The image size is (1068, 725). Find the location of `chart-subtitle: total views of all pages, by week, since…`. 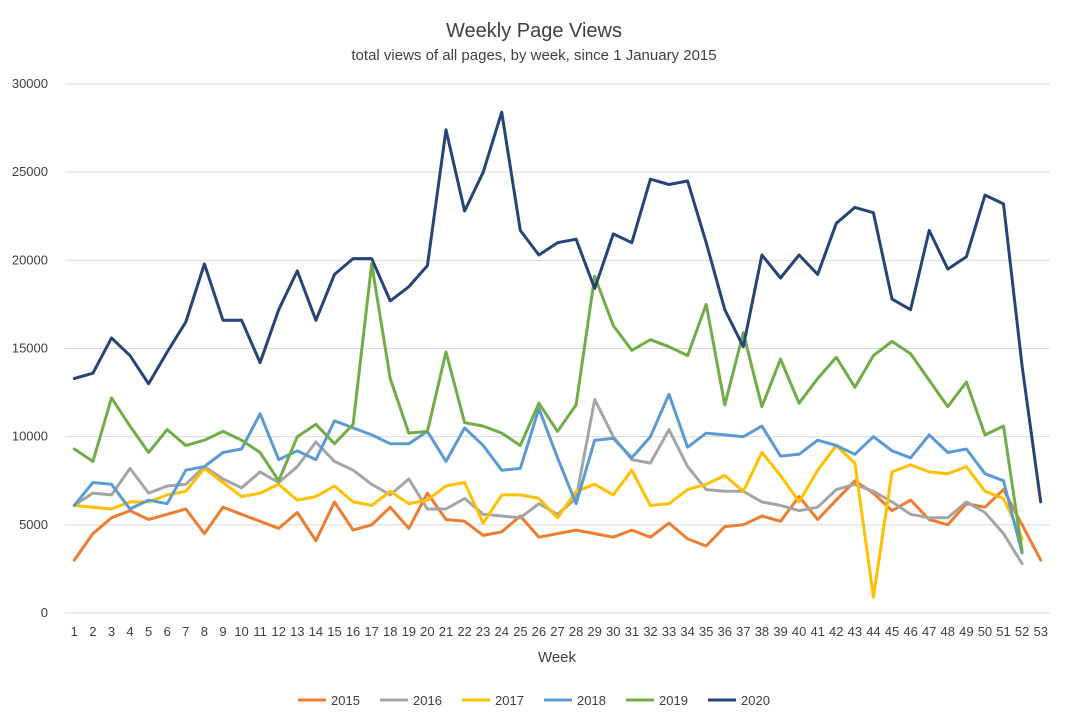

chart-subtitle: total views of all pages, by week, since… is located at coordinates (533, 55).